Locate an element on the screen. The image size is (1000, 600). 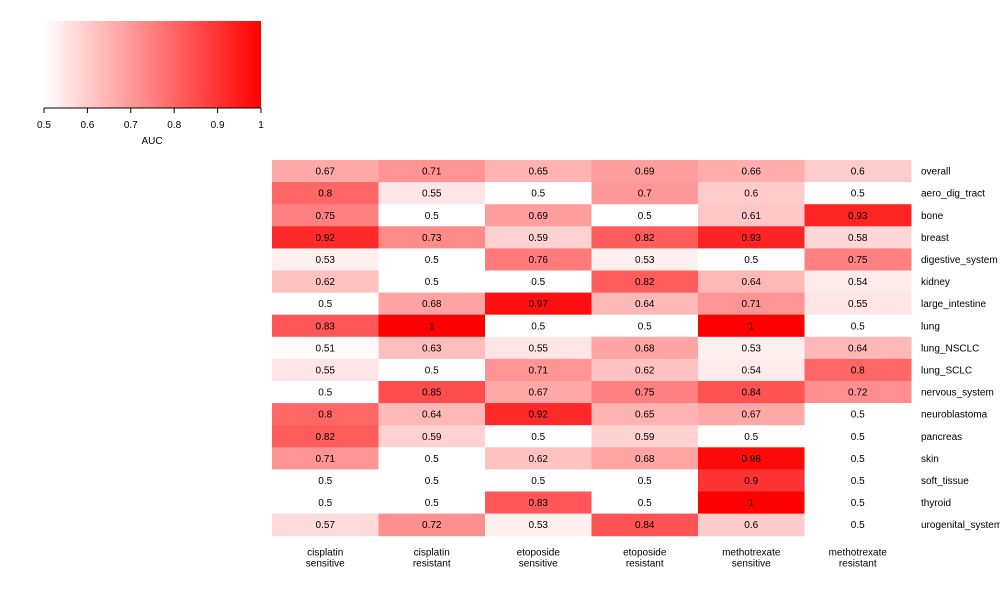
cell-value-label: 0.9 is located at coordinates (751, 481).